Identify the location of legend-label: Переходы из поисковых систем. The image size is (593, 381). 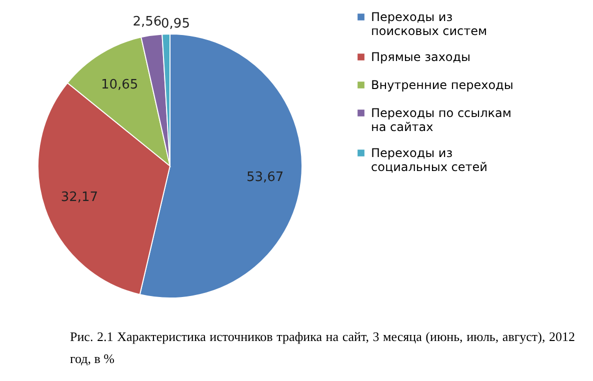
(429, 24).